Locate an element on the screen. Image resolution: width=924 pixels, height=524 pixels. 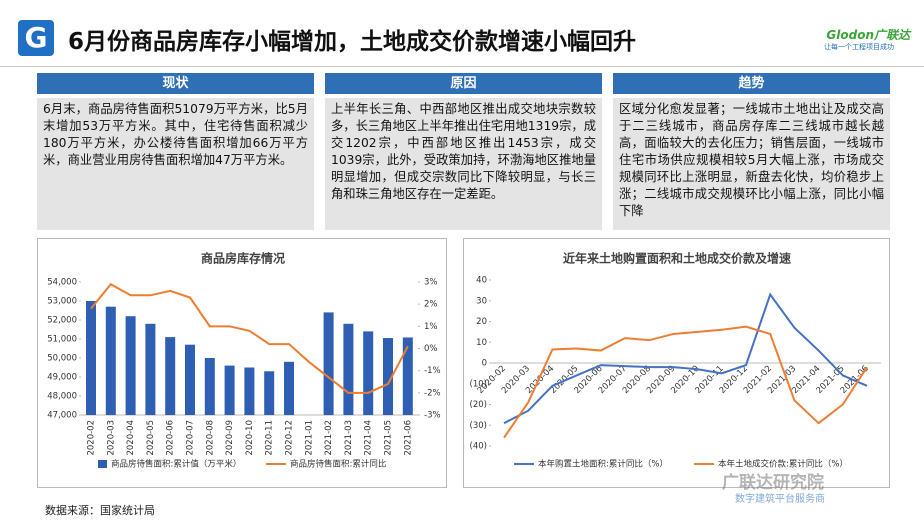
y-tick-label: 40 is located at coordinates (481, 281).